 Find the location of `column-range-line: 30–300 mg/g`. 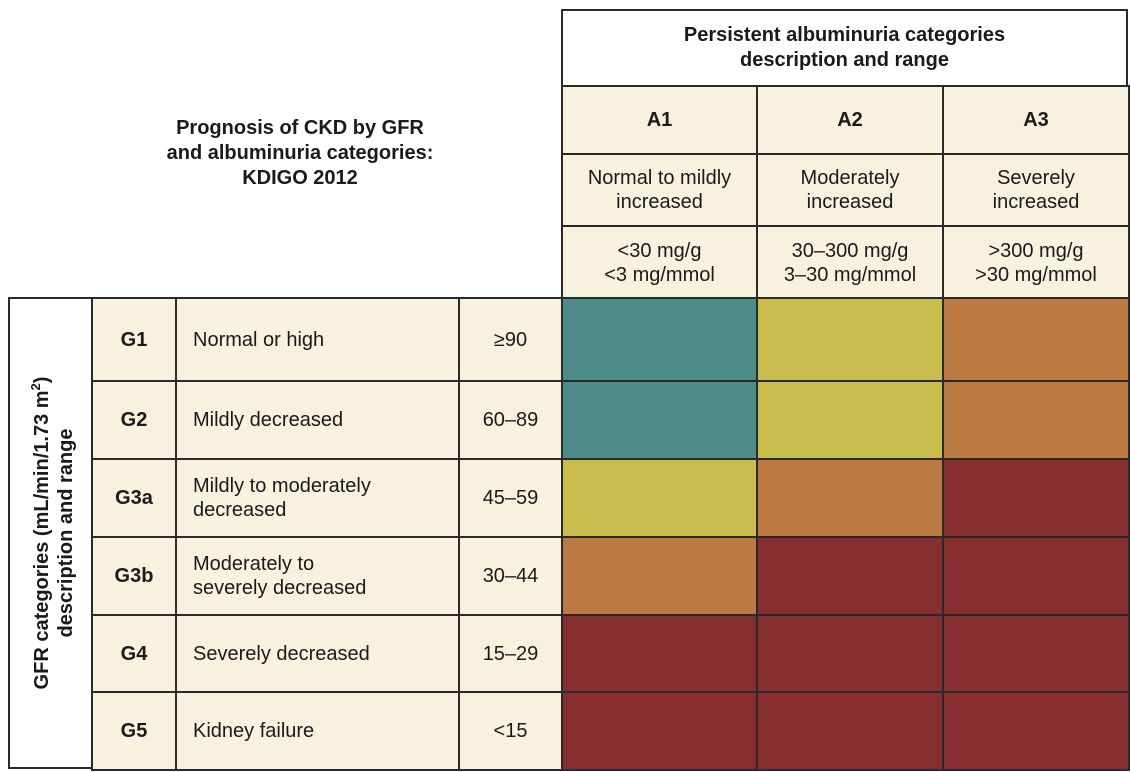

column-range-line: 30–300 mg/g is located at coordinates (850, 251).